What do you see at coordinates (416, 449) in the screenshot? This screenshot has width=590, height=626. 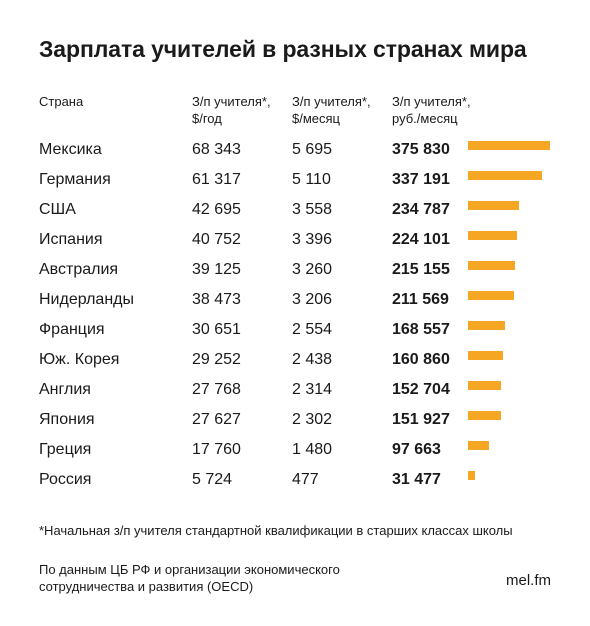 I see `rub-month-cell: 97 663` at bounding box center [416, 449].